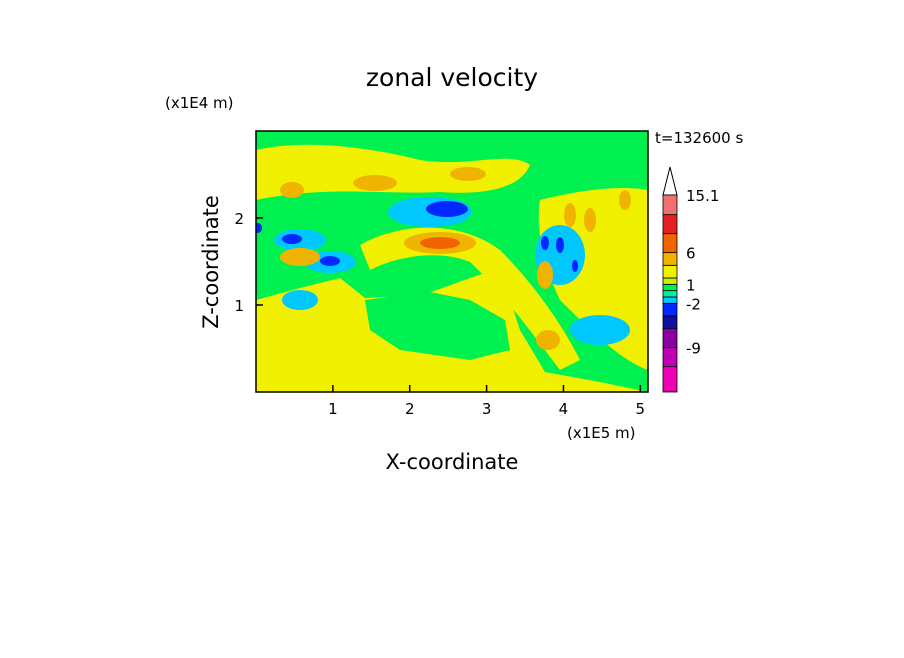  What do you see at coordinates (199, 103) in the screenshot?
I see `y-scale-label: (x1E4 m)` at bounding box center [199, 103].